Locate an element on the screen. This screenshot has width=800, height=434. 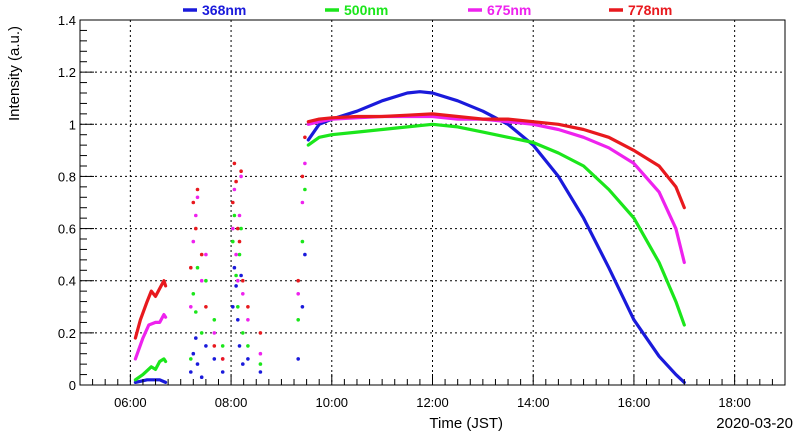
y-tick-label: 1 is located at coordinates (72, 124).